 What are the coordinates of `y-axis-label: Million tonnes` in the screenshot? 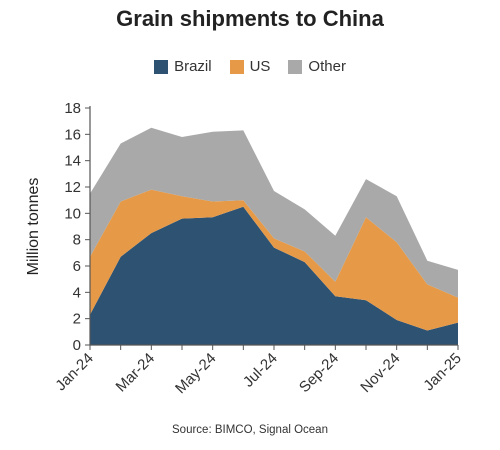 It's located at (33, 227).